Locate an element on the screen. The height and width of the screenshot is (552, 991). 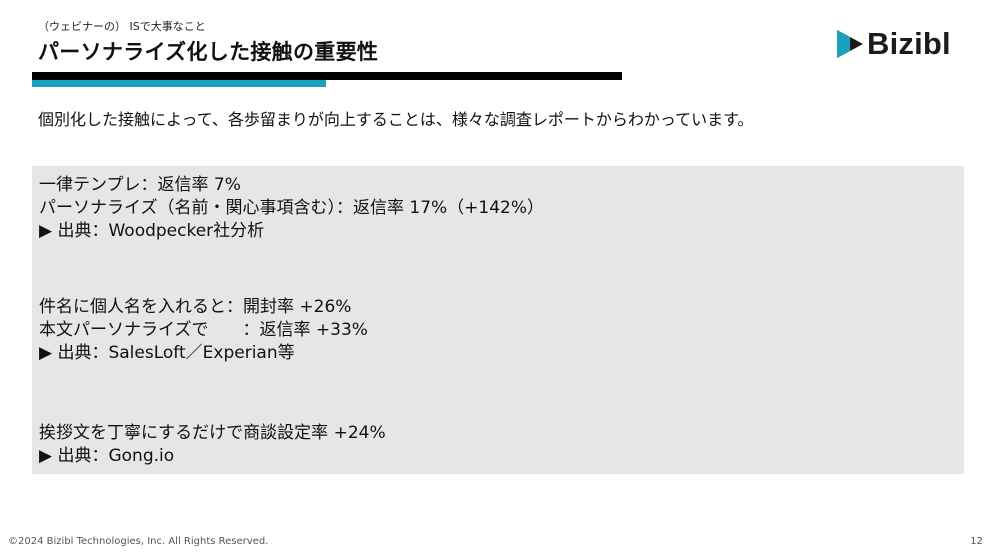
eyebrow-label: （ウェビナーの） ISで大事なこと is located at coordinates (122, 26).